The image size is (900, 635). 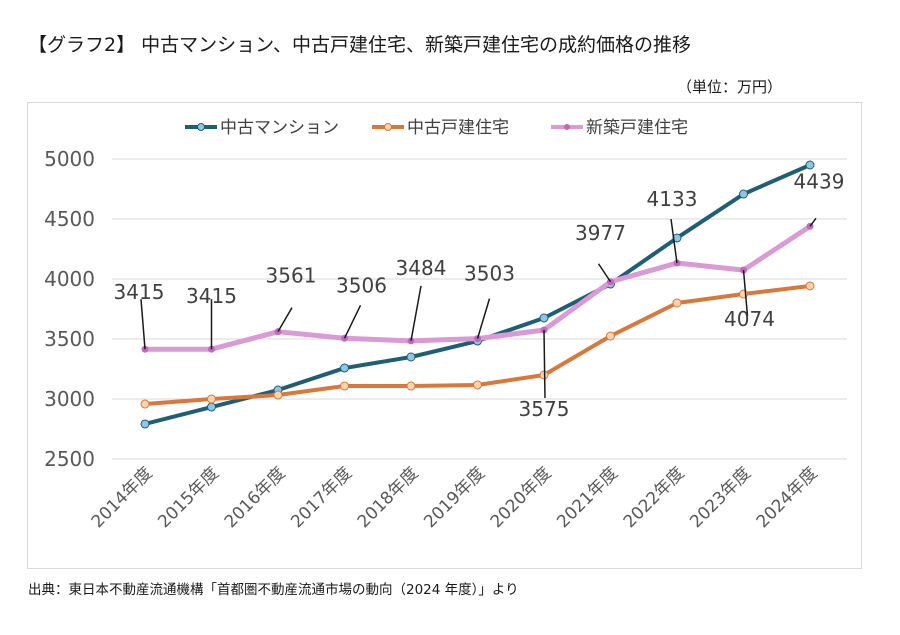 I want to click on x-tick-label: 2014年度, so click(x=122, y=497).